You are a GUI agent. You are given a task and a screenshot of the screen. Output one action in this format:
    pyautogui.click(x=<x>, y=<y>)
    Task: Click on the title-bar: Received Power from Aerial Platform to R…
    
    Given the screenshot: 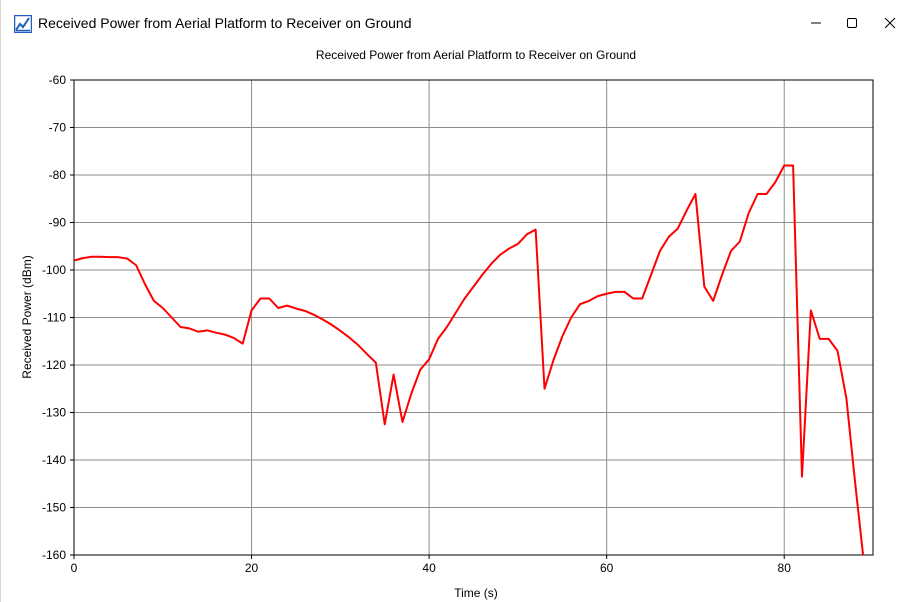 What is the action you would take?
    pyautogui.click(x=454, y=22)
    